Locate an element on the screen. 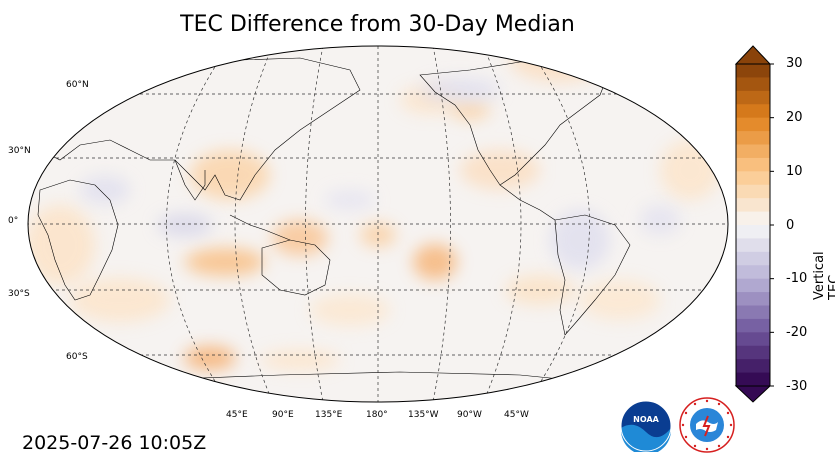 This screenshot has height=470, width=835. noaa-logo: NOAA is located at coordinates (646, 426).